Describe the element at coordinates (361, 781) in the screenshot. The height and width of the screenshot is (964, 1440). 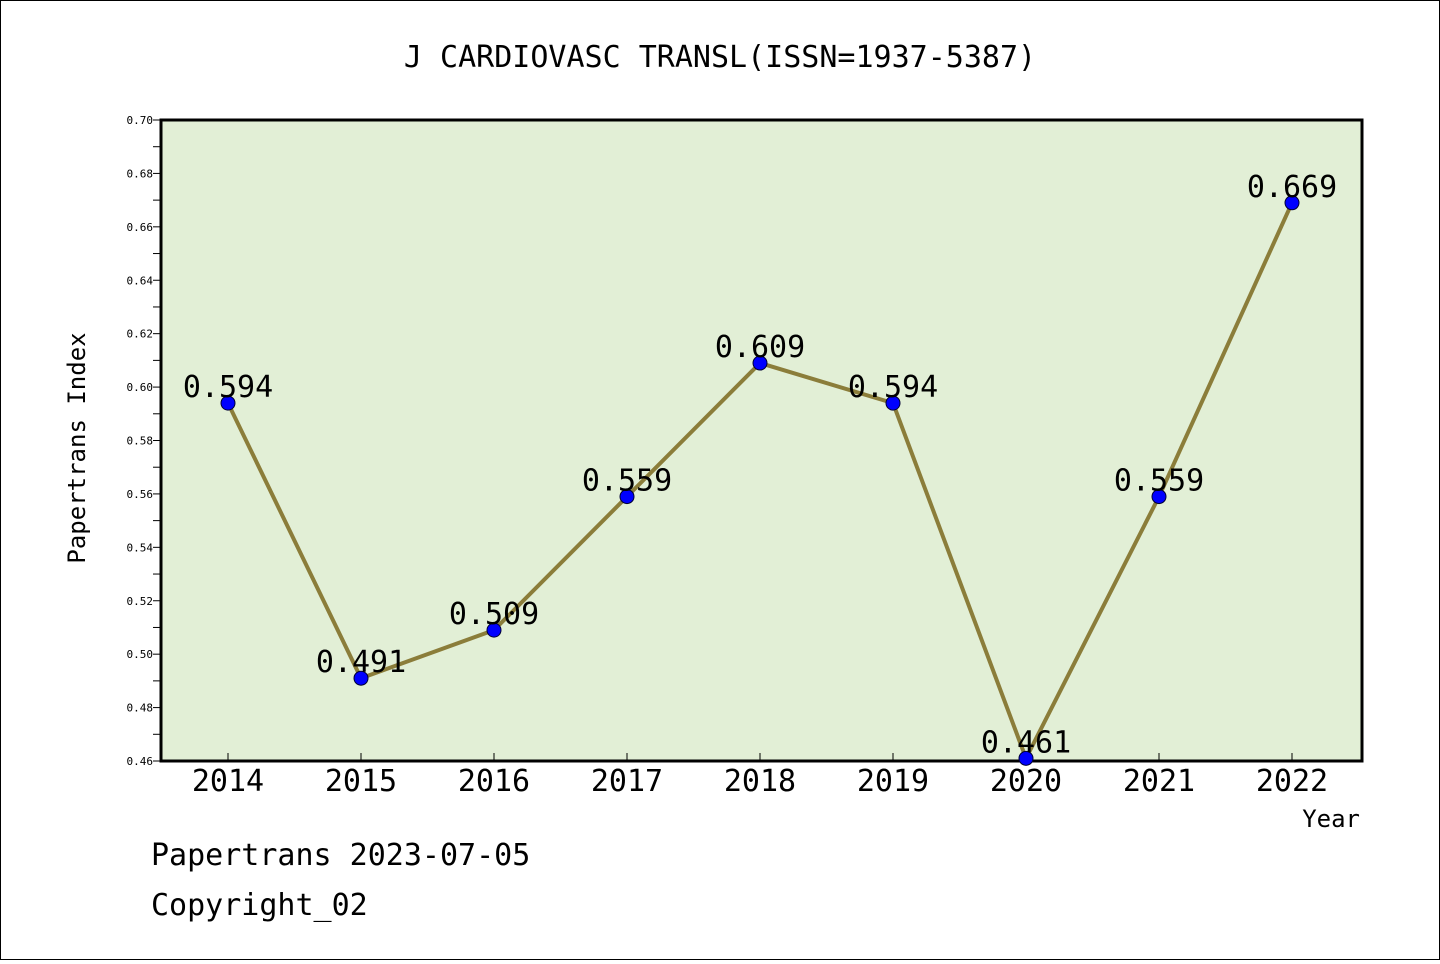
I see `x-tick-label: 2015` at that location.